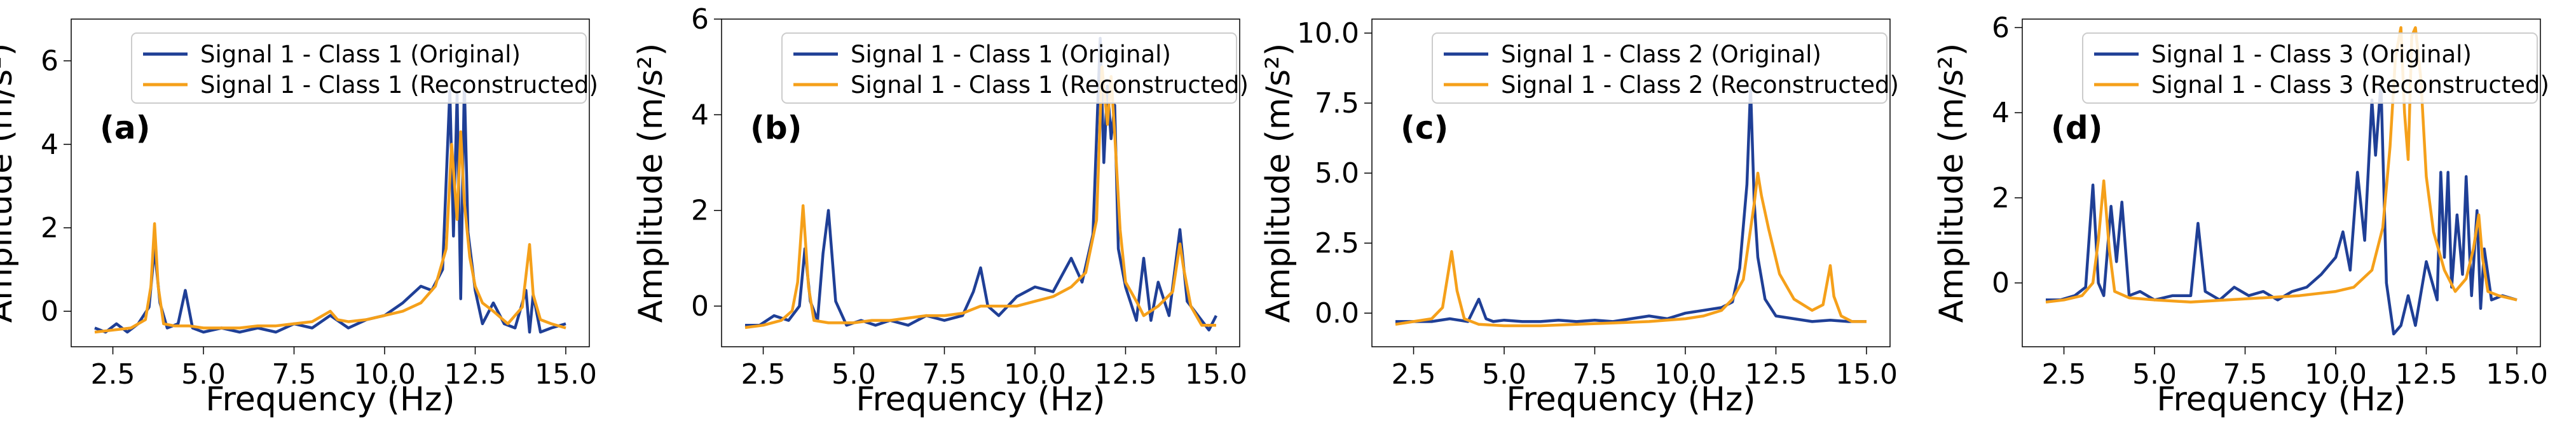 The width and height of the screenshot is (2576, 432). What do you see at coordinates (776, 127) in the screenshot?
I see `panel-label: (b)` at bounding box center [776, 127].